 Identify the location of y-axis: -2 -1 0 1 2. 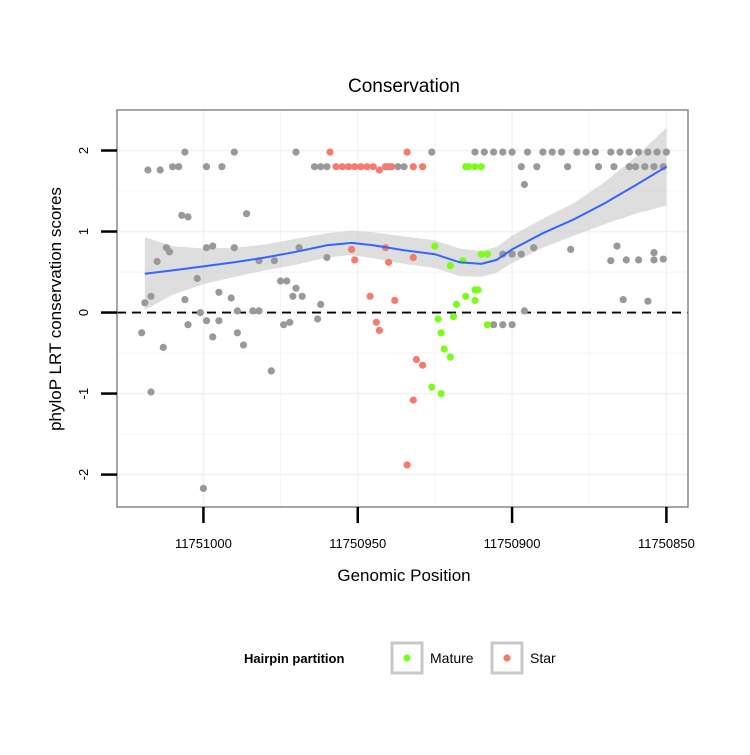
(96, 313).